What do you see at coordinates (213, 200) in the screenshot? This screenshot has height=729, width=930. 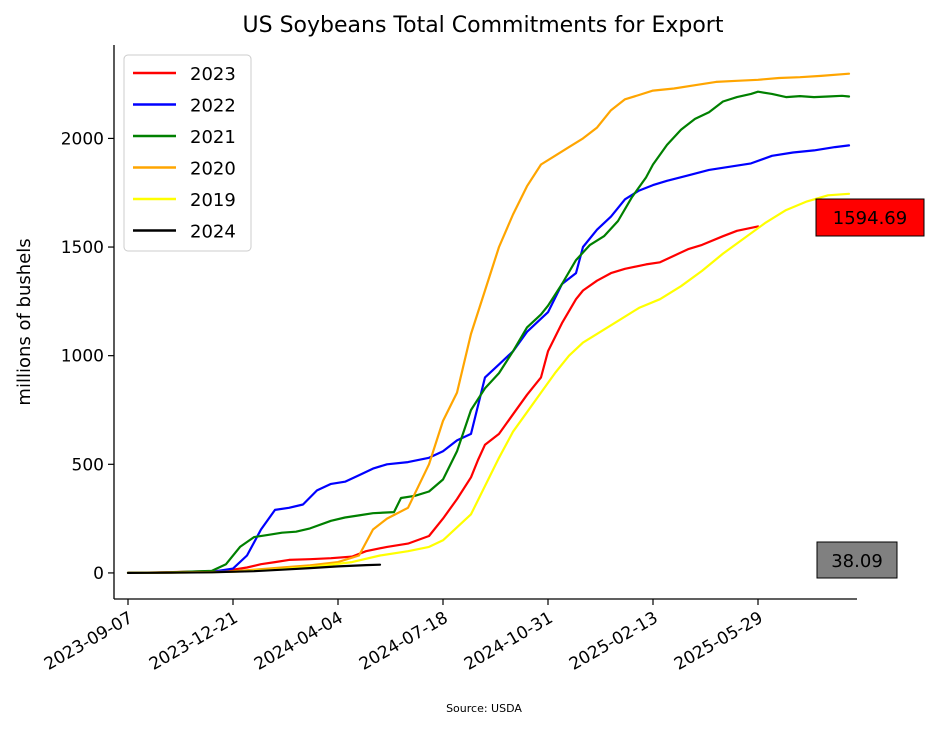 I see `legend-label-2019: 2019` at bounding box center [213, 200].